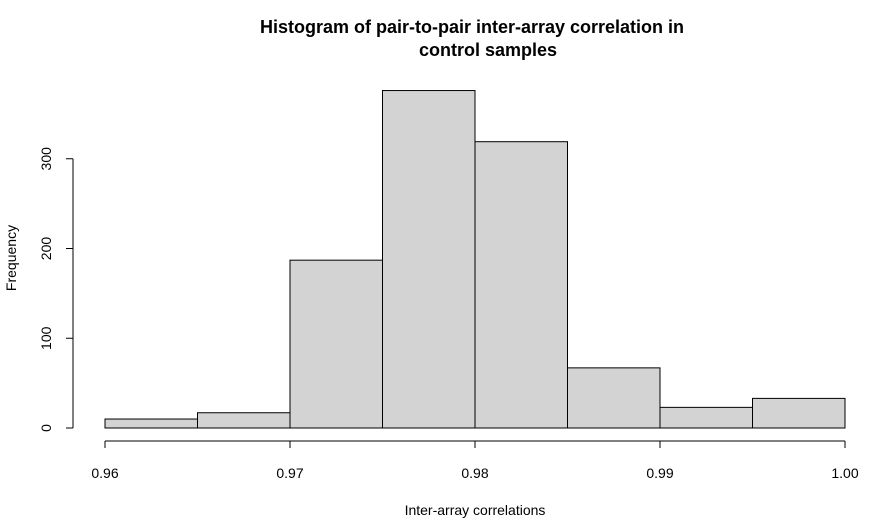 The image size is (872, 527). What do you see at coordinates (46, 159) in the screenshot?
I see `y-tick-label: 300` at bounding box center [46, 159].